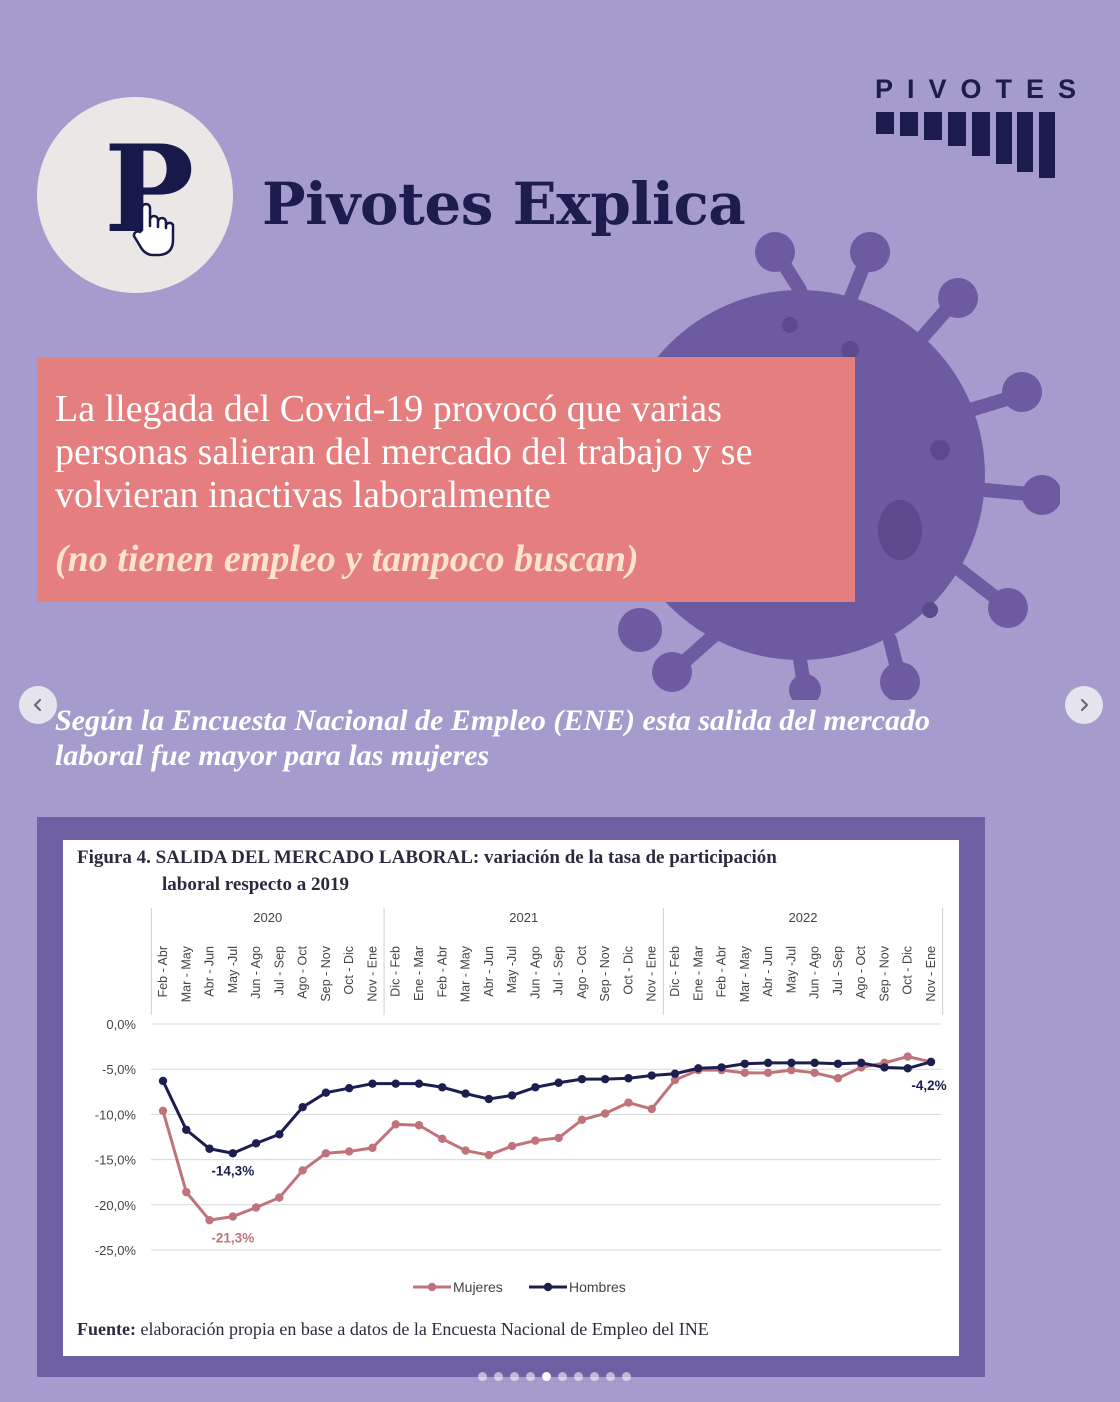  Describe the element at coordinates (983, 89) in the screenshot. I see `brand-wordmark: PIVOTES` at that location.